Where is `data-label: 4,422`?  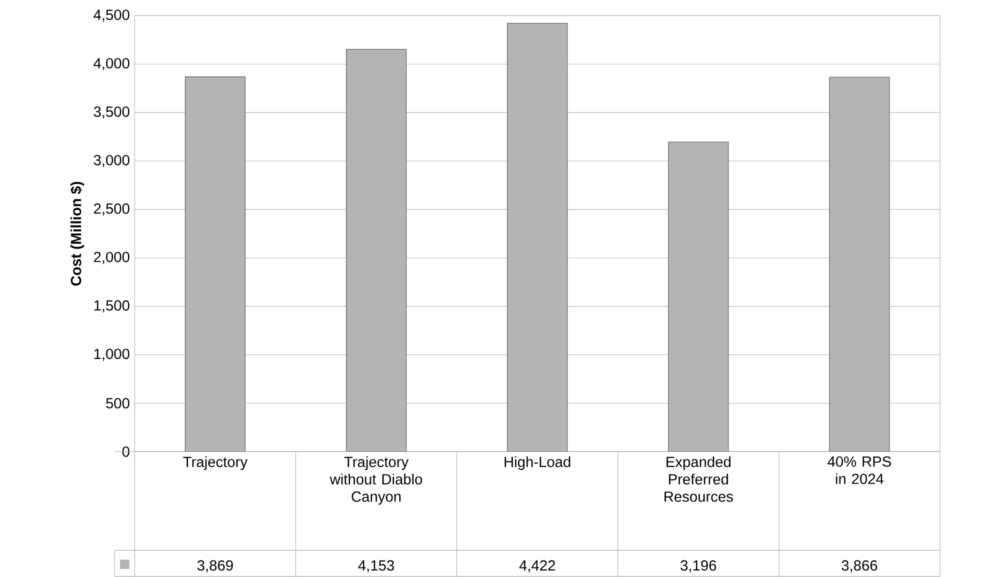
data-label: 4,422 is located at coordinates (537, 566).